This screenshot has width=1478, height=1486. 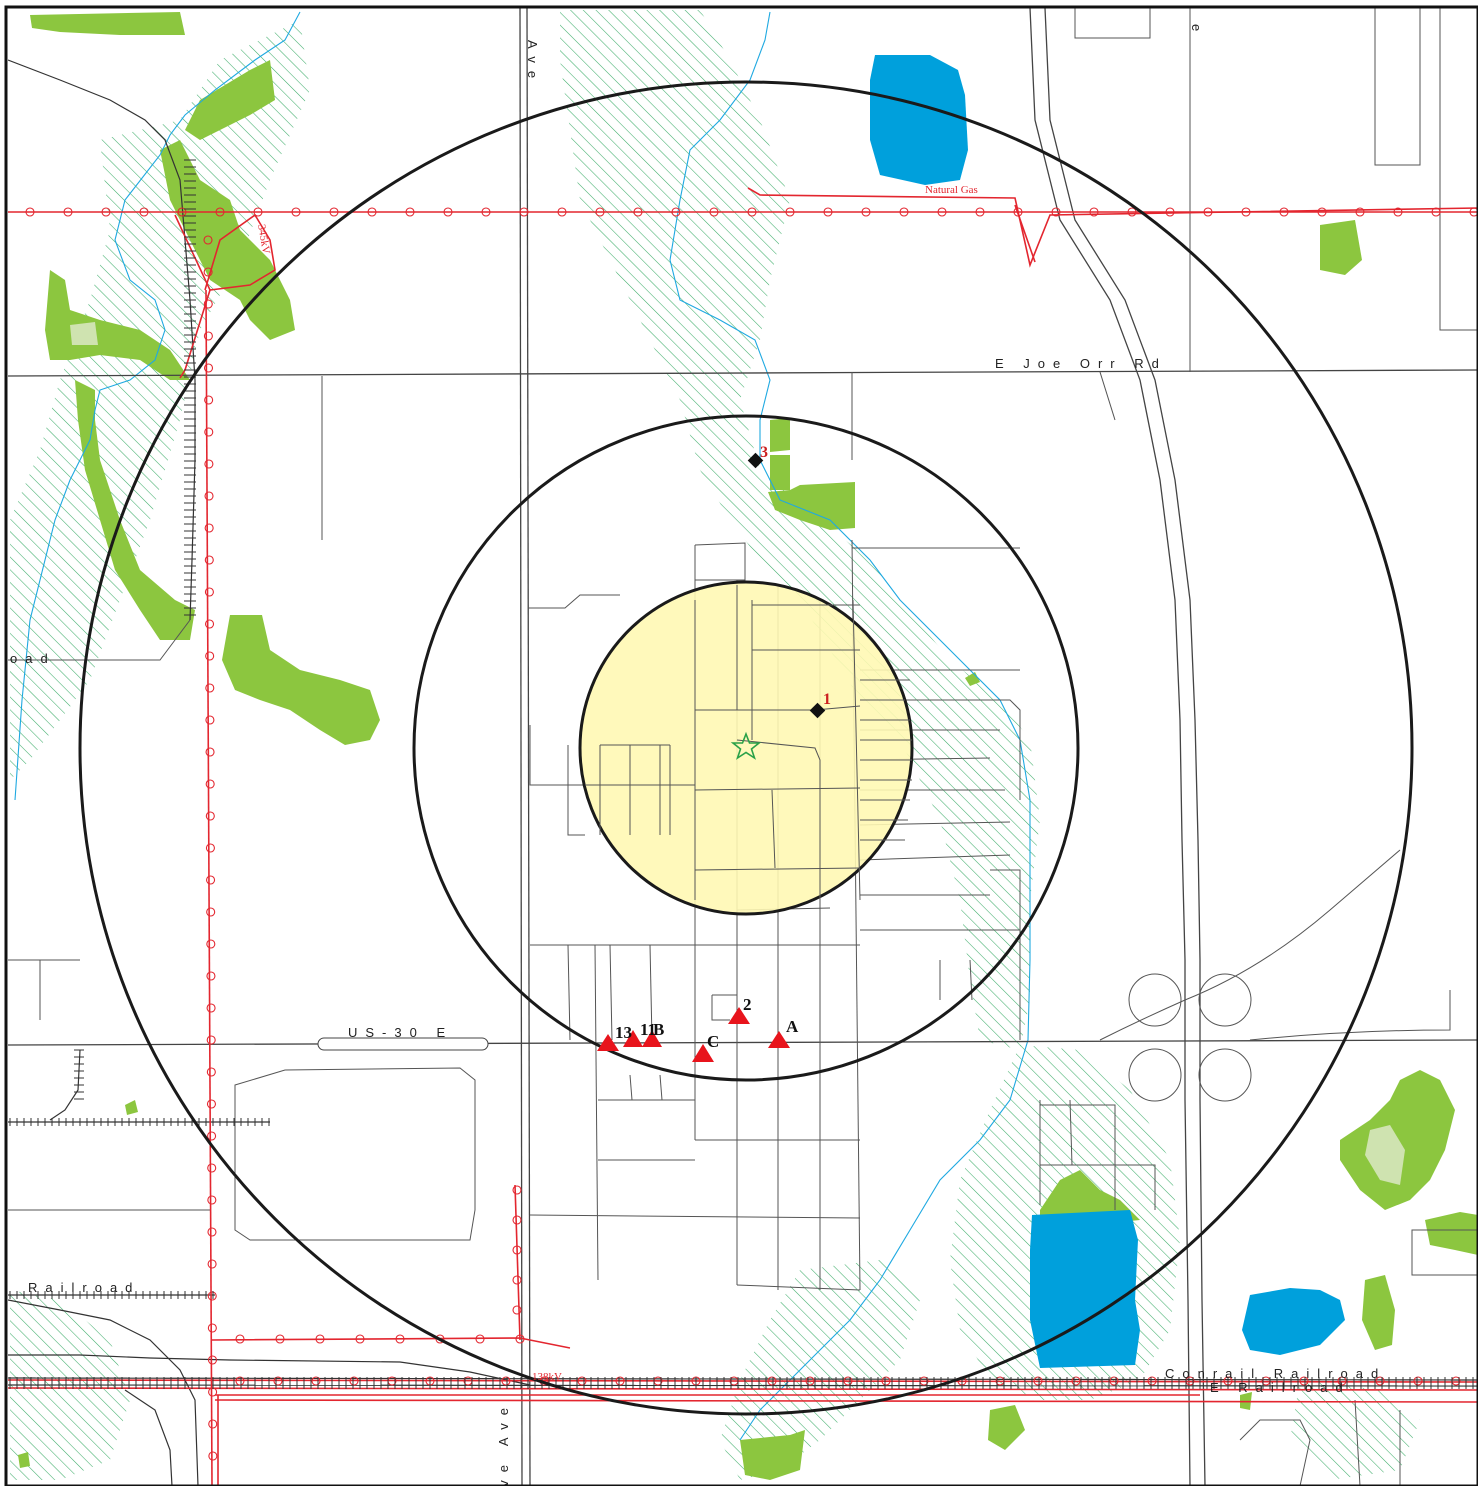 I want to click on road-label-us30: US-30 E, so click(x=400, y=1032).